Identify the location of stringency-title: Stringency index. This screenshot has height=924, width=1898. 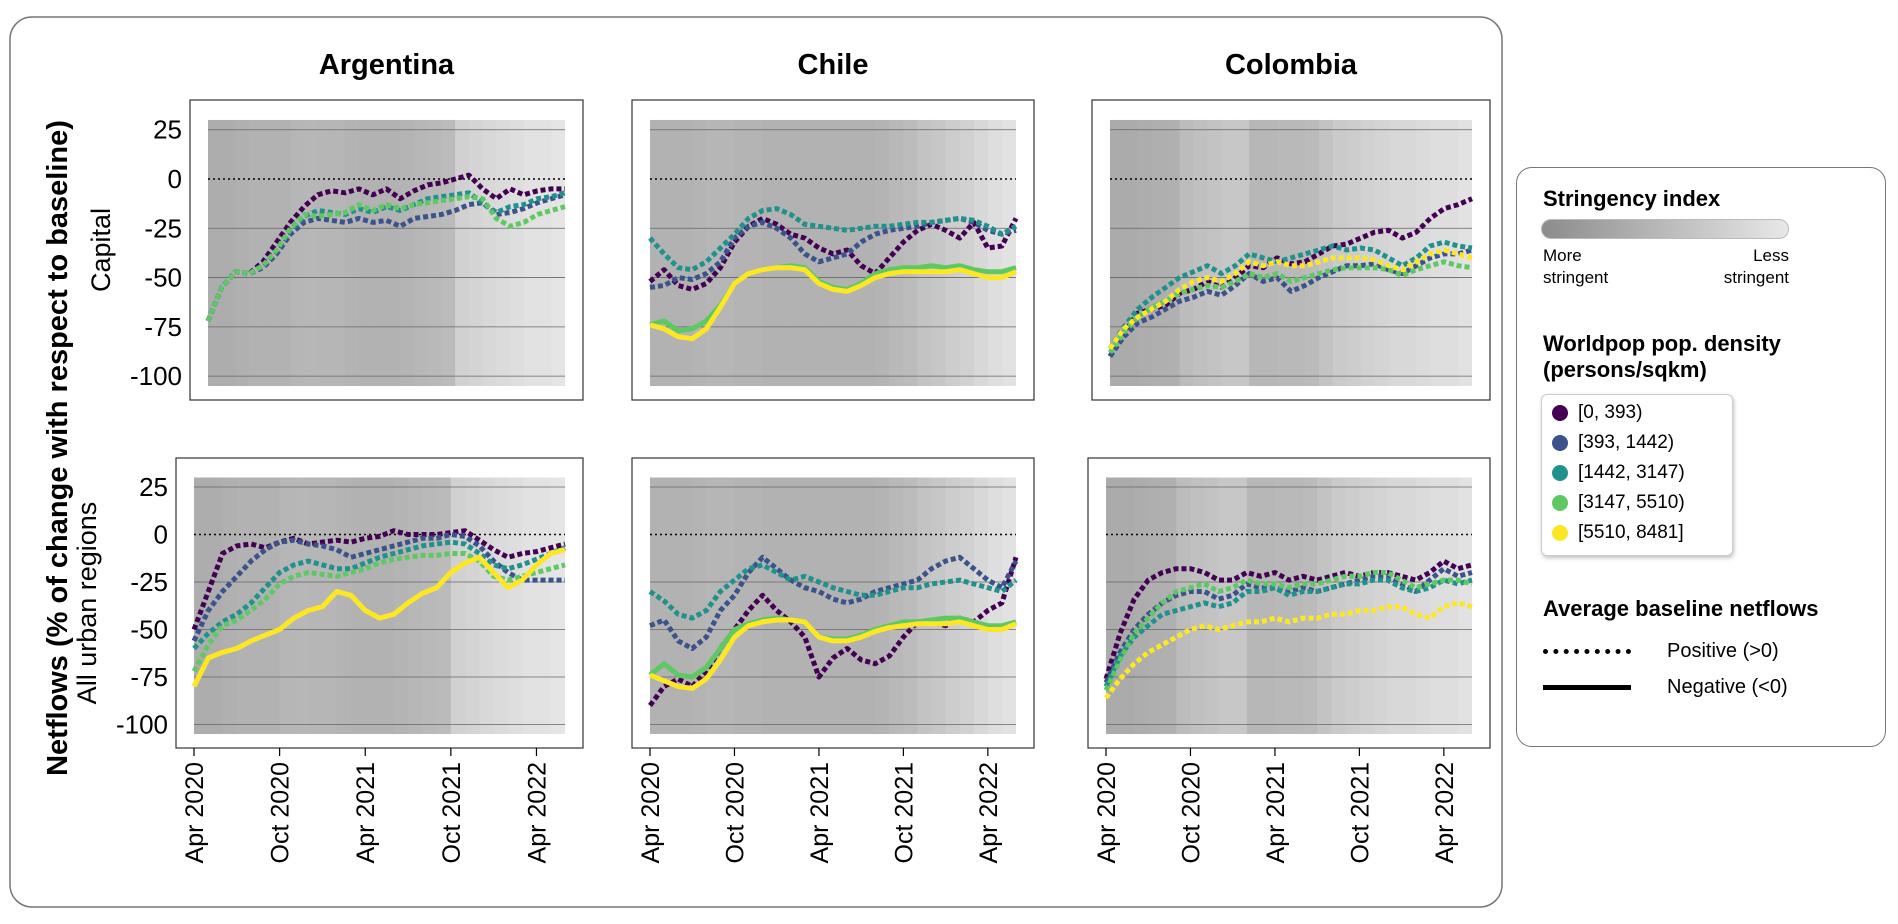
(1632, 198).